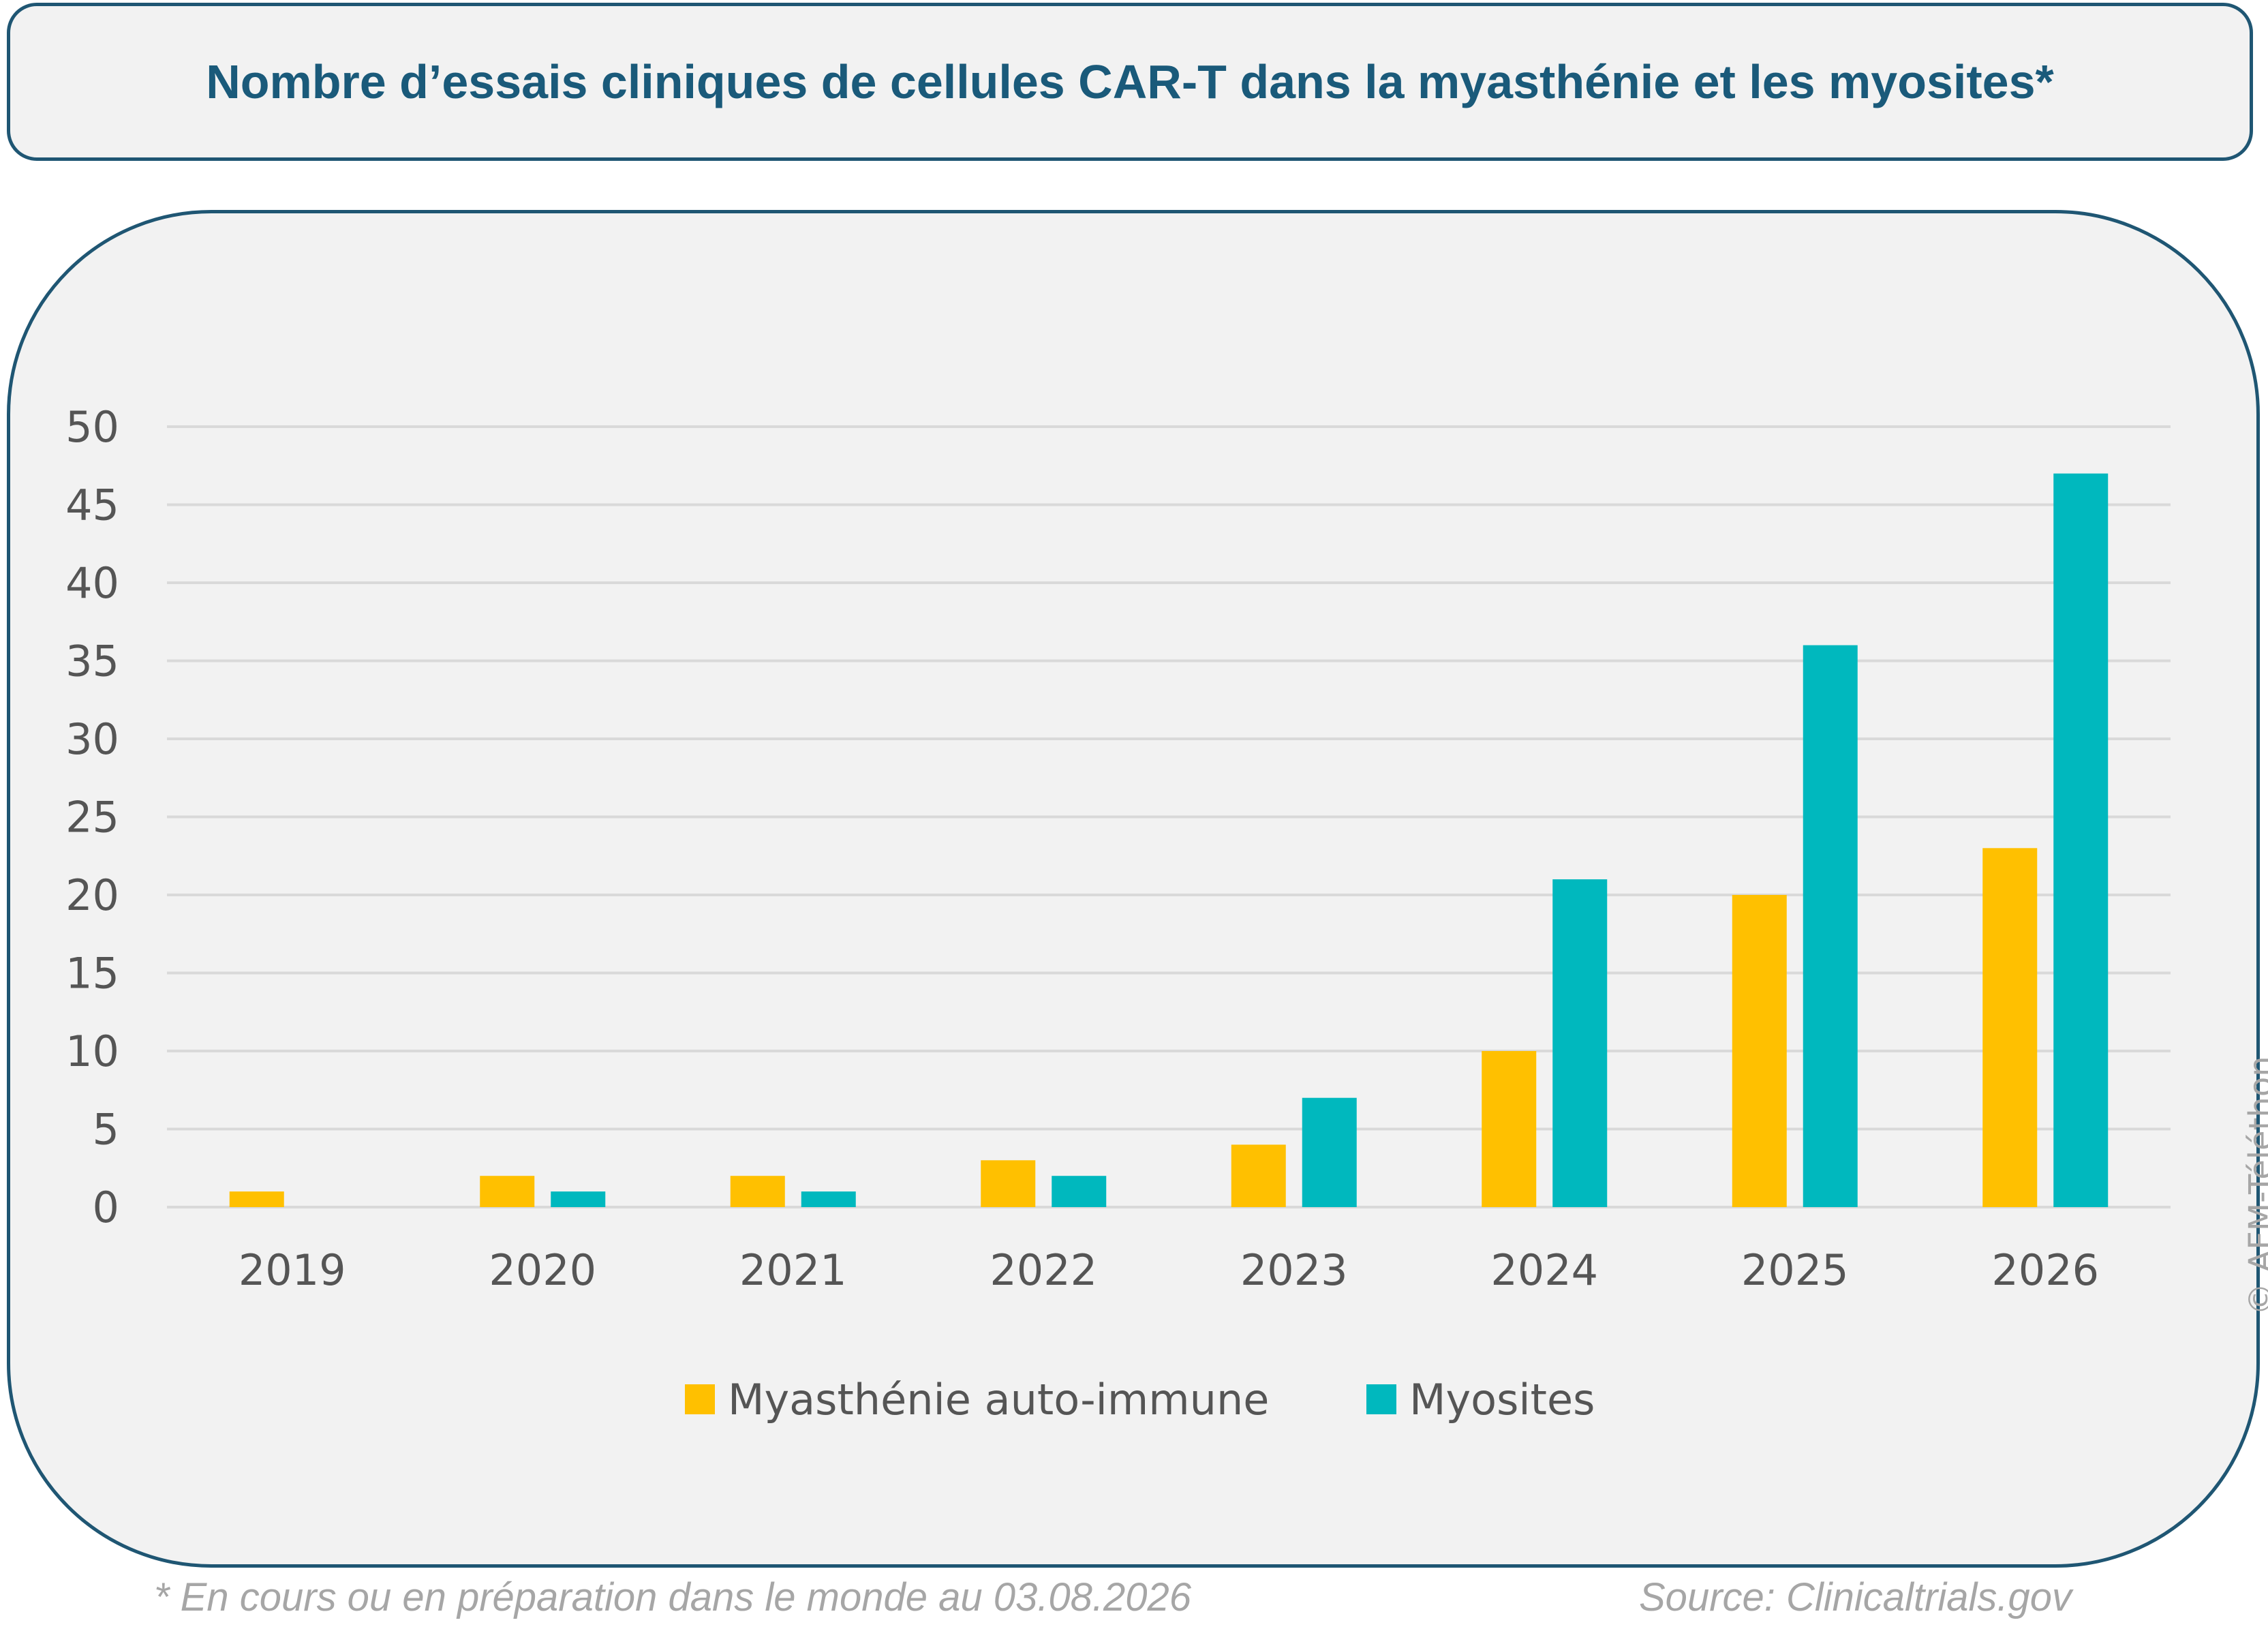  What do you see at coordinates (92, 661) in the screenshot?
I see `y-tick-label: 35` at bounding box center [92, 661].